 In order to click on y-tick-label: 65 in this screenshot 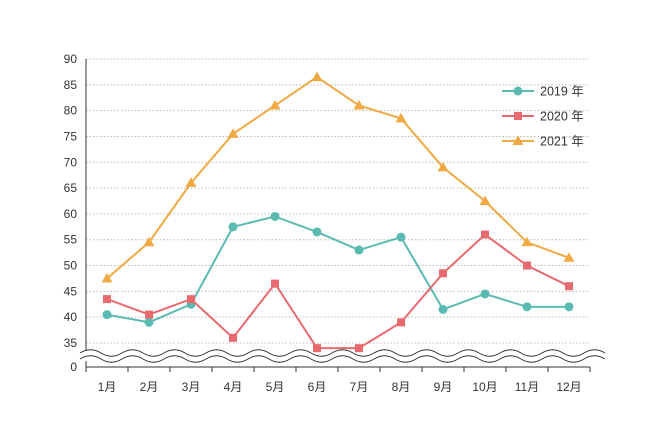, I will do `click(71, 188)`.